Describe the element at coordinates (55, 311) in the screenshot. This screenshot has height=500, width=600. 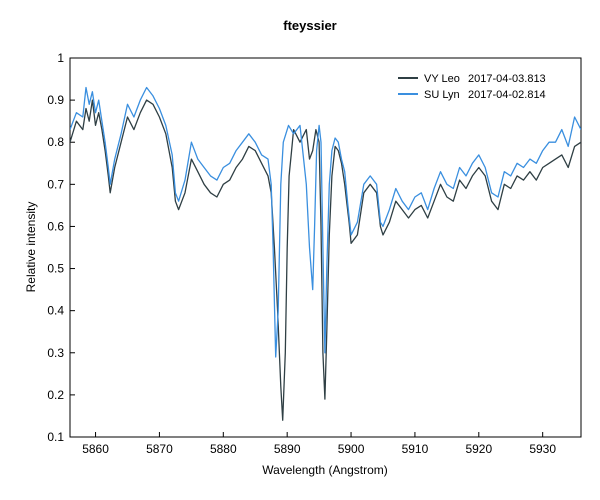
I see `y-tick-label: 0.4` at that location.